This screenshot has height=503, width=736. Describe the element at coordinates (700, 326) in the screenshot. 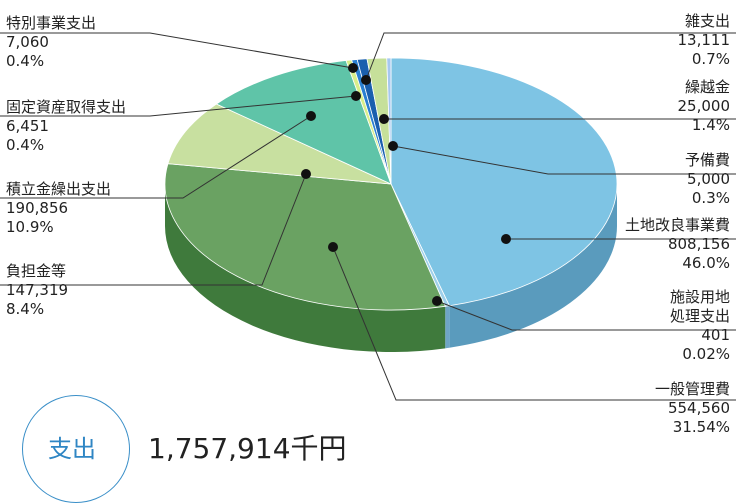

I see `slice-label: 施設用地 処理支出 401 0.02%` at that location.